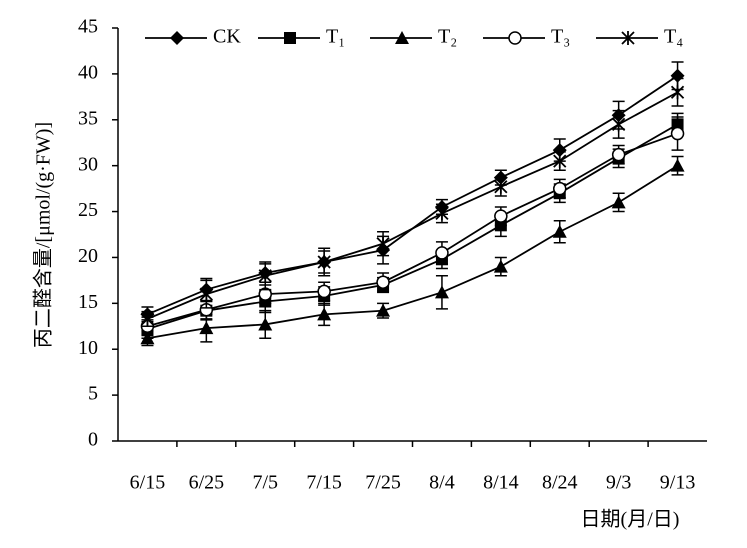  I want to click on x-tick-label: 6/15, so click(148, 483).